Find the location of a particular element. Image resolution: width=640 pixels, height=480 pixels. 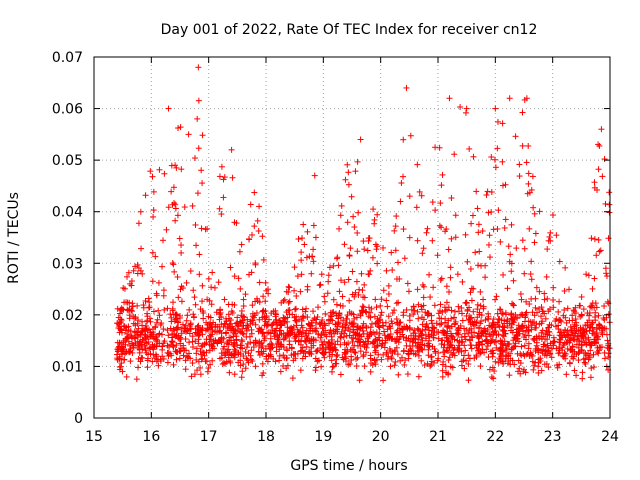

y-tick-label: 0.03 is located at coordinates (67, 264).